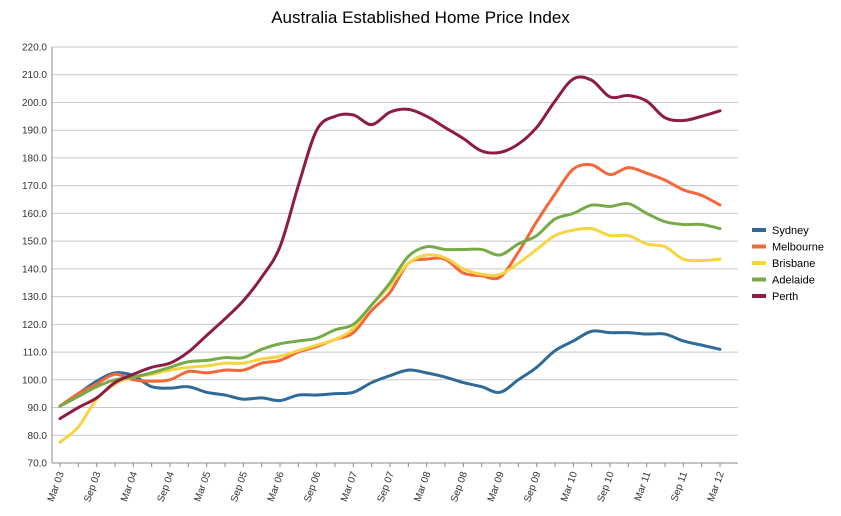 The height and width of the screenshot is (516, 841). Describe the element at coordinates (798, 248) in the screenshot. I see `legend-label-melbourne: Melbourne` at that location.